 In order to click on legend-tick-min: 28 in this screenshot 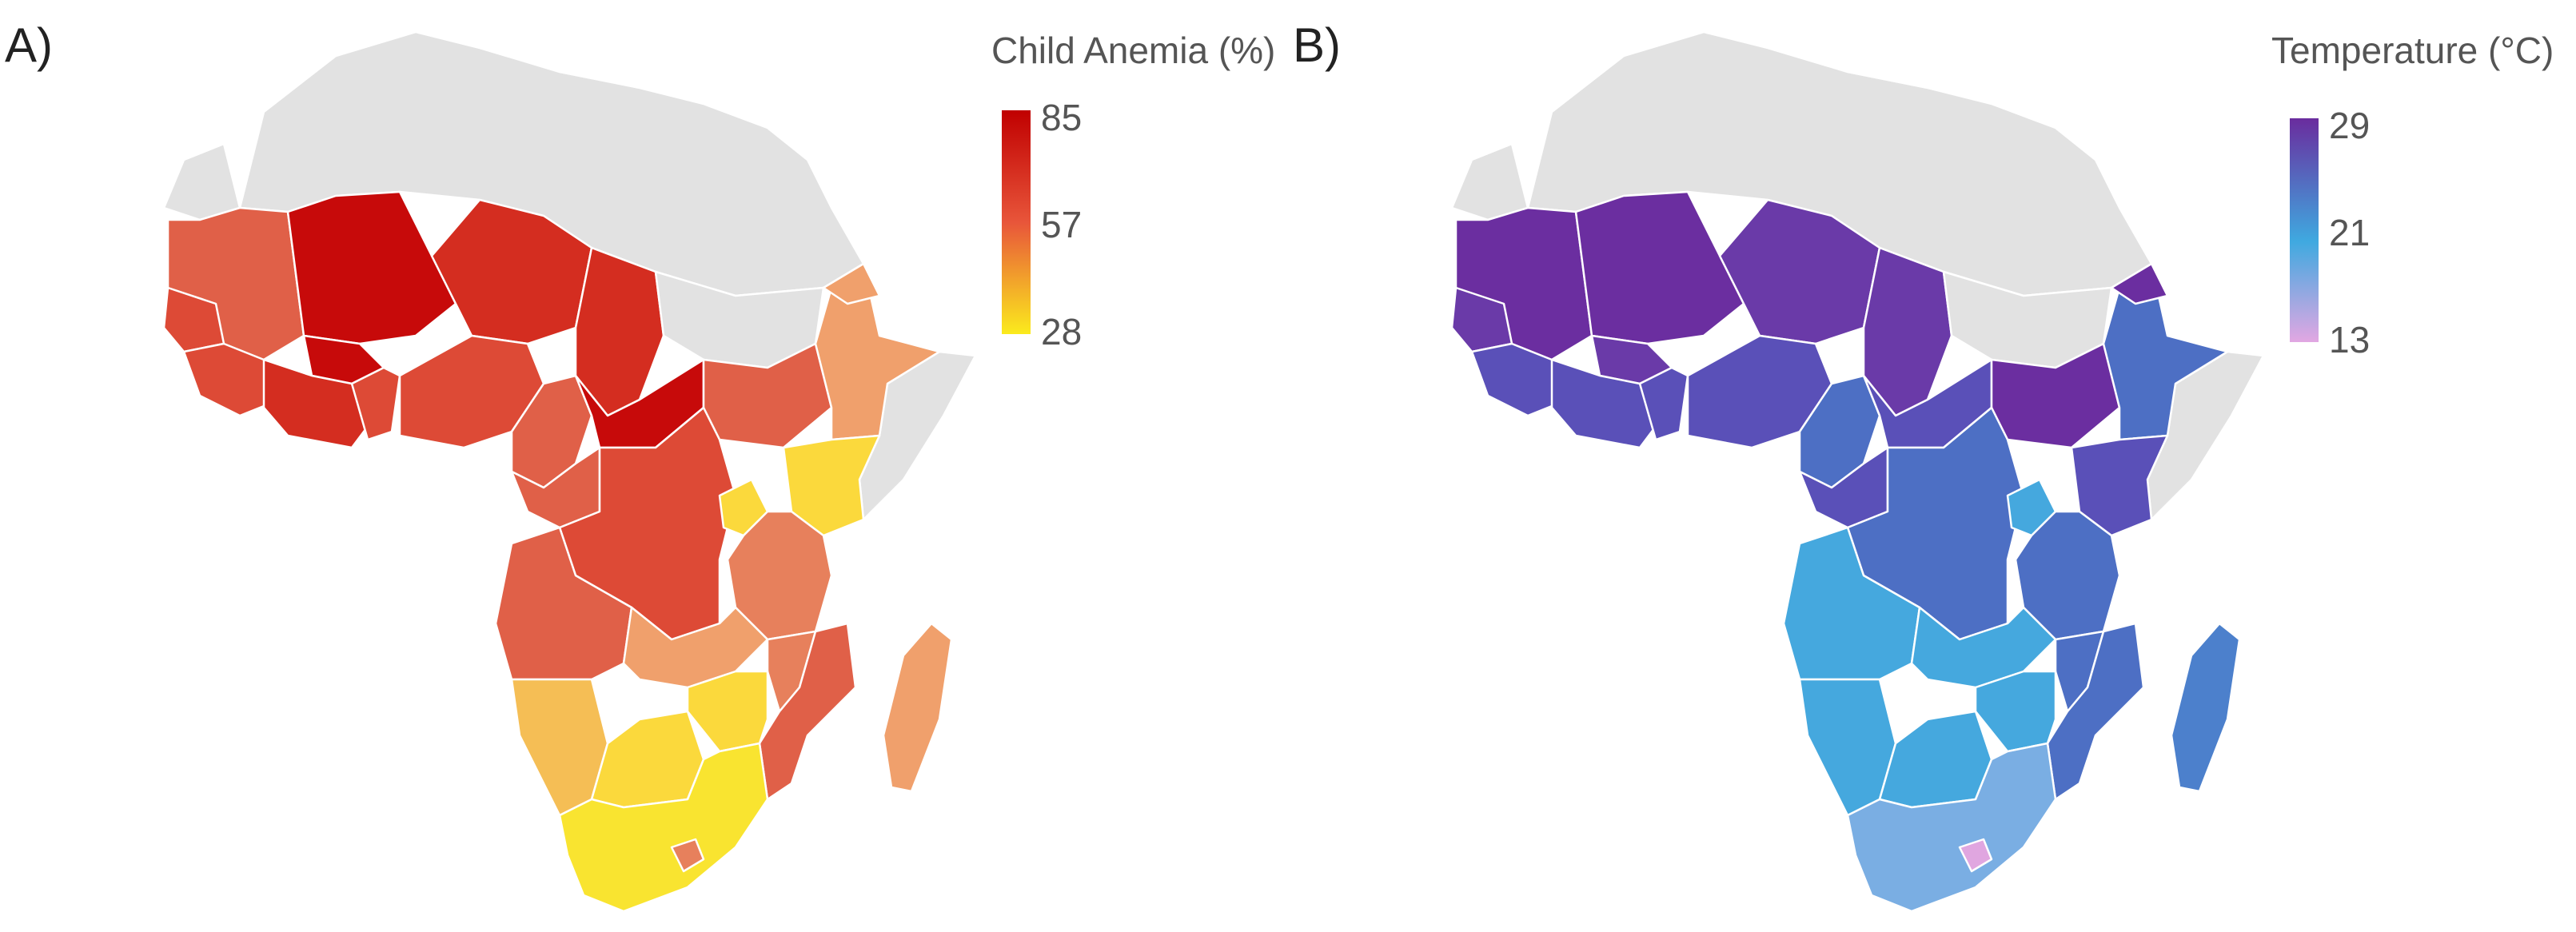, I will do `click(1062, 332)`.